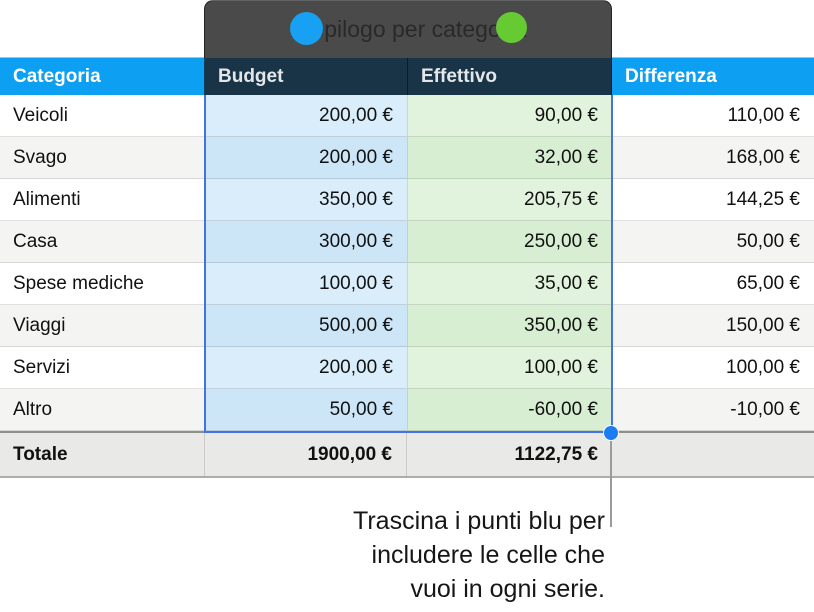 The width and height of the screenshot is (814, 612). What do you see at coordinates (713, 158) in the screenshot?
I see `cell-diff: 168,00 €` at bounding box center [713, 158].